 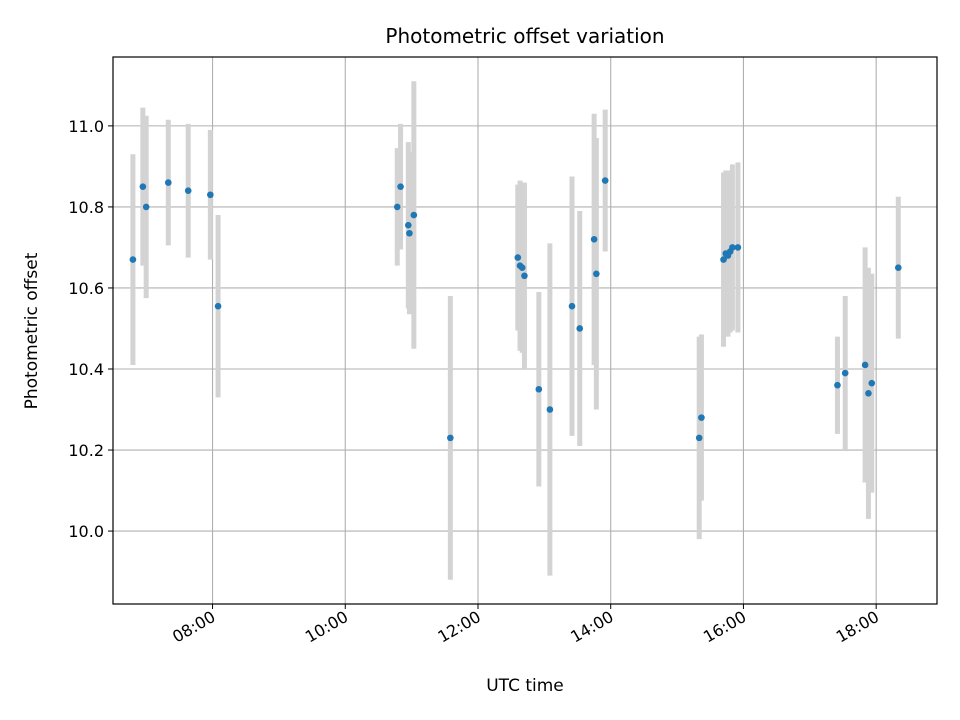 What do you see at coordinates (86, 126) in the screenshot?
I see `y-tick-label: 11.0` at bounding box center [86, 126].